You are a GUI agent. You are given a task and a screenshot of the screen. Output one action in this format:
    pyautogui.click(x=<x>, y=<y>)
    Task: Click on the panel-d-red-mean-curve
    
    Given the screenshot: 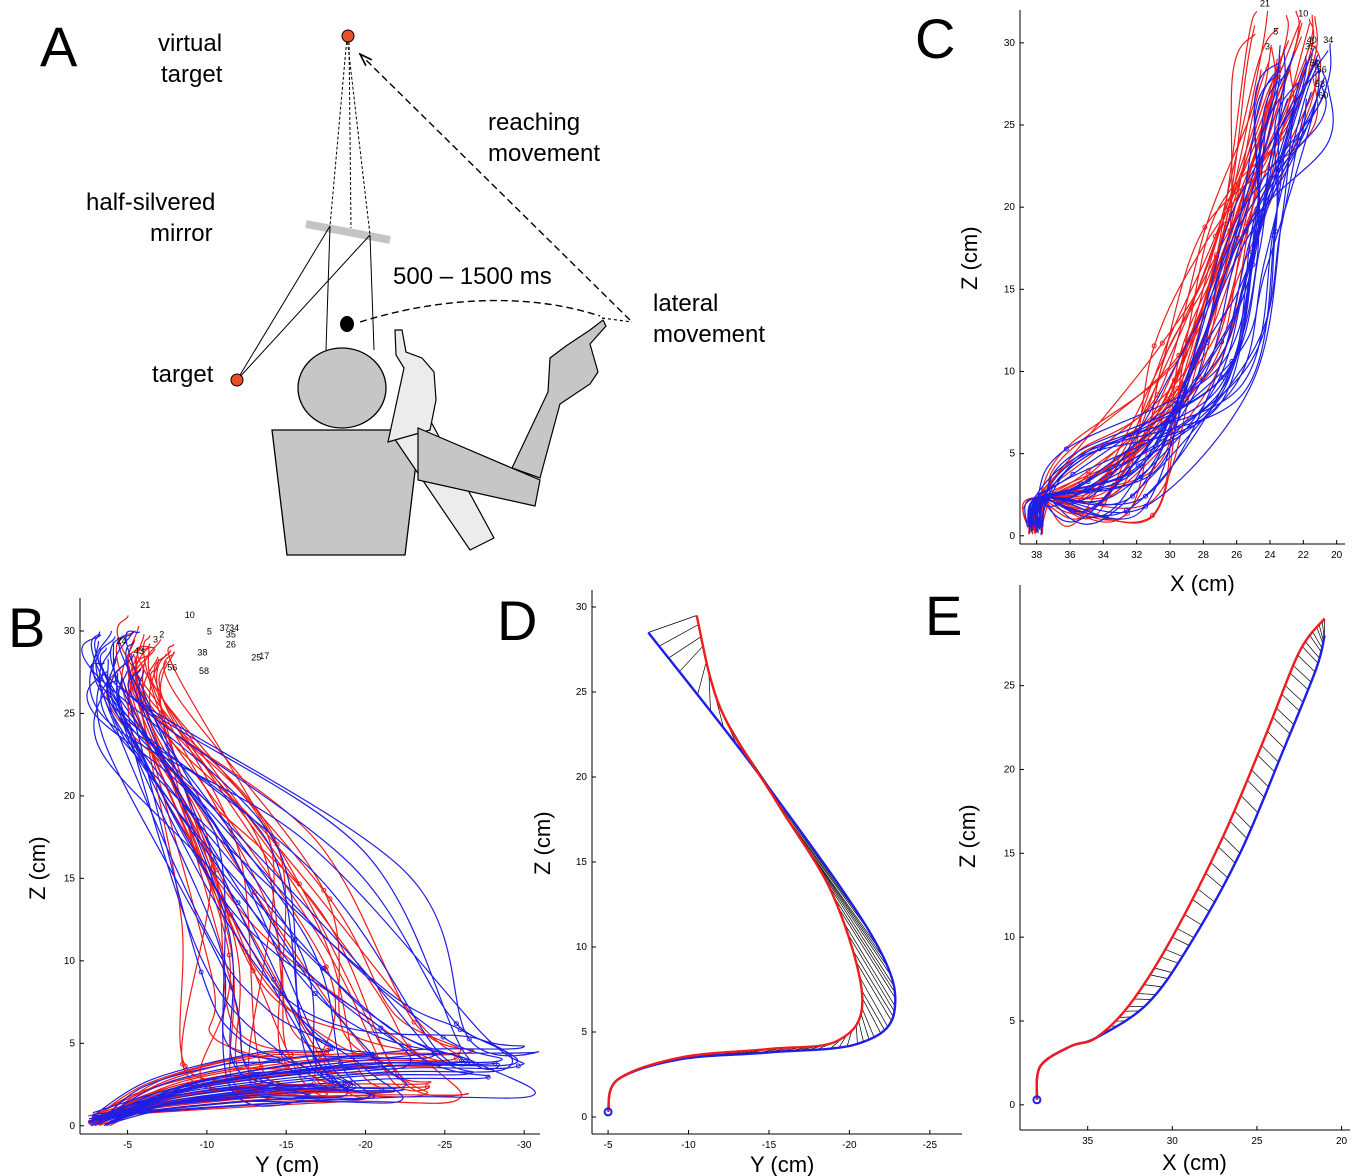 What is the action you would take?
    pyautogui.click(x=735, y=864)
    